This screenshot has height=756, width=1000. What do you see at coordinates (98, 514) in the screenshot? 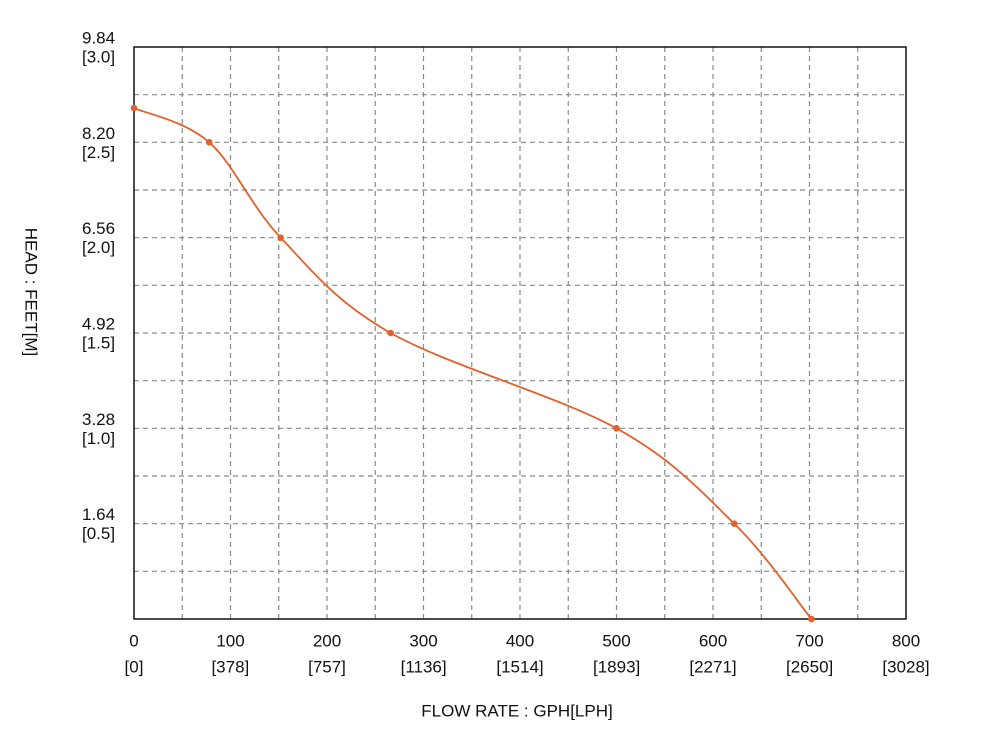
I see `y-tick-label: 1.64` at bounding box center [98, 514].